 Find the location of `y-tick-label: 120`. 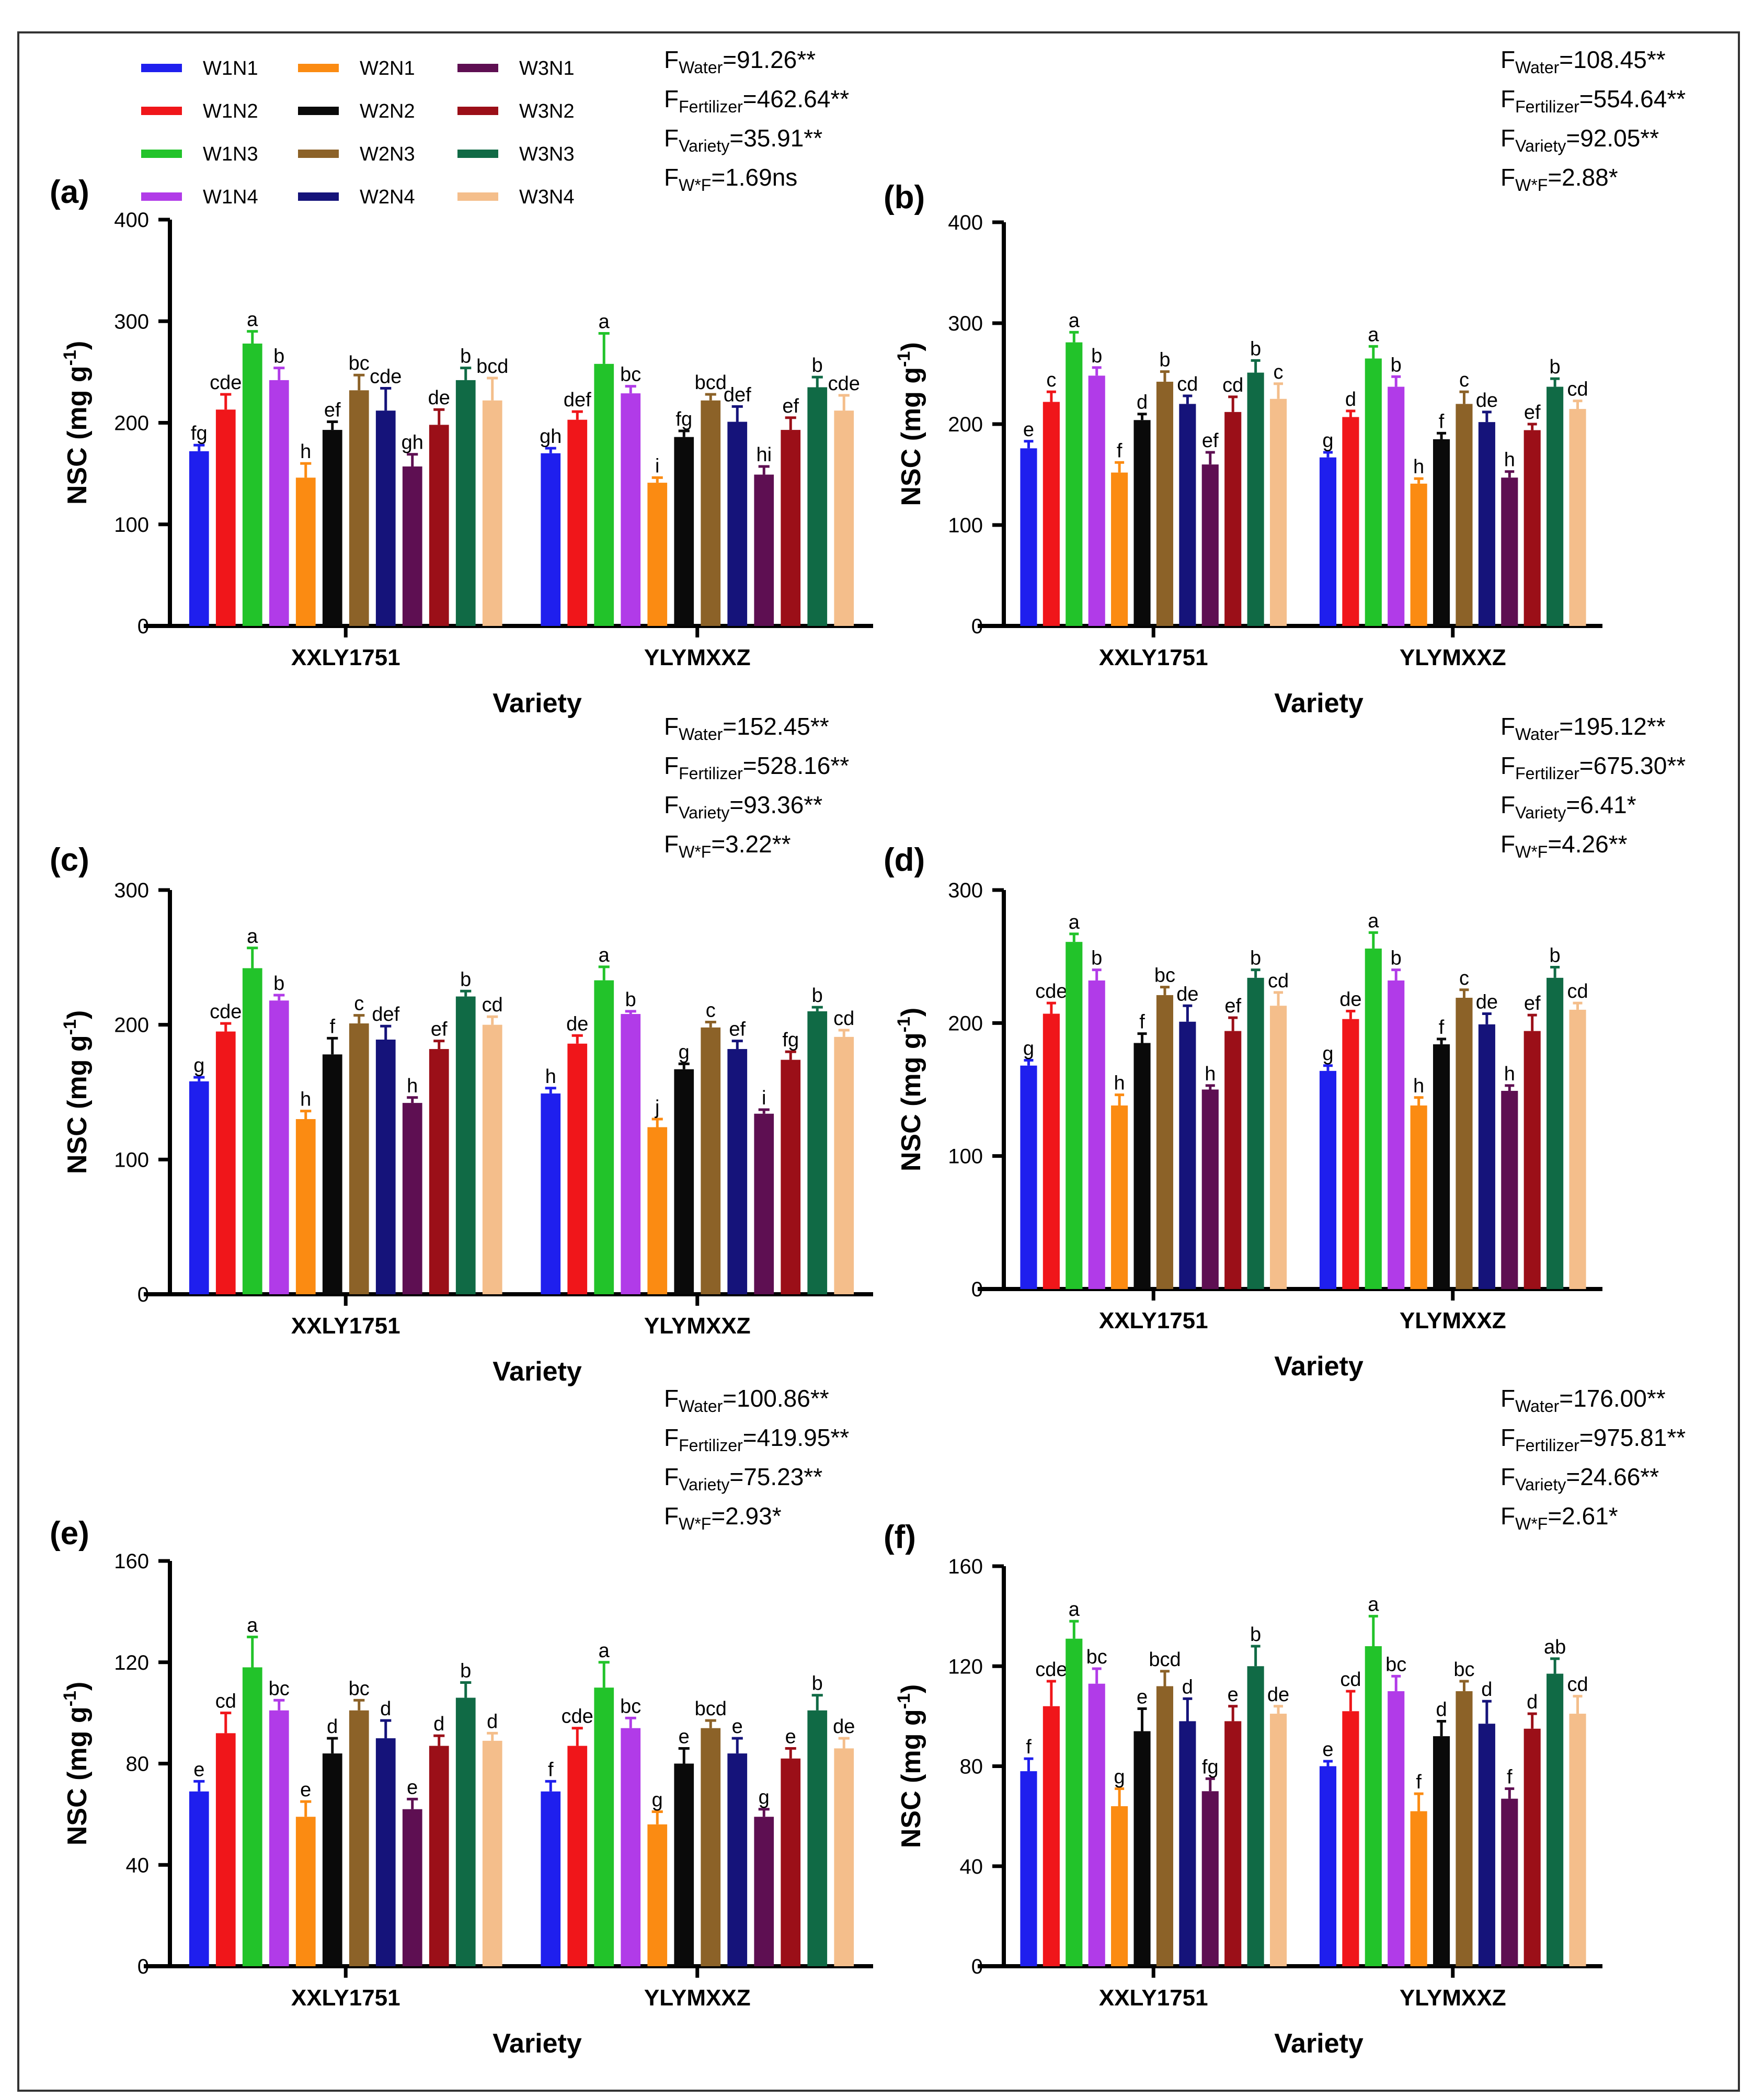

y-tick-label: 120 is located at coordinates (966, 1666).